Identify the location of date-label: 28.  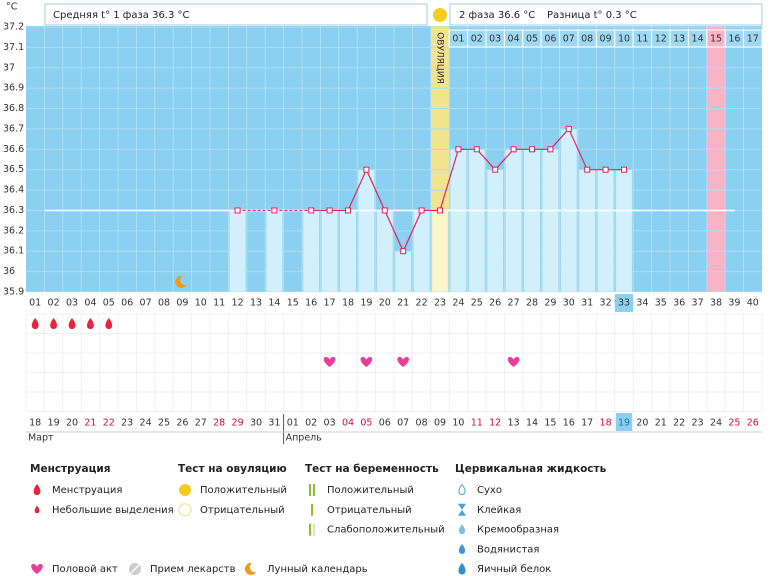
(219, 423).